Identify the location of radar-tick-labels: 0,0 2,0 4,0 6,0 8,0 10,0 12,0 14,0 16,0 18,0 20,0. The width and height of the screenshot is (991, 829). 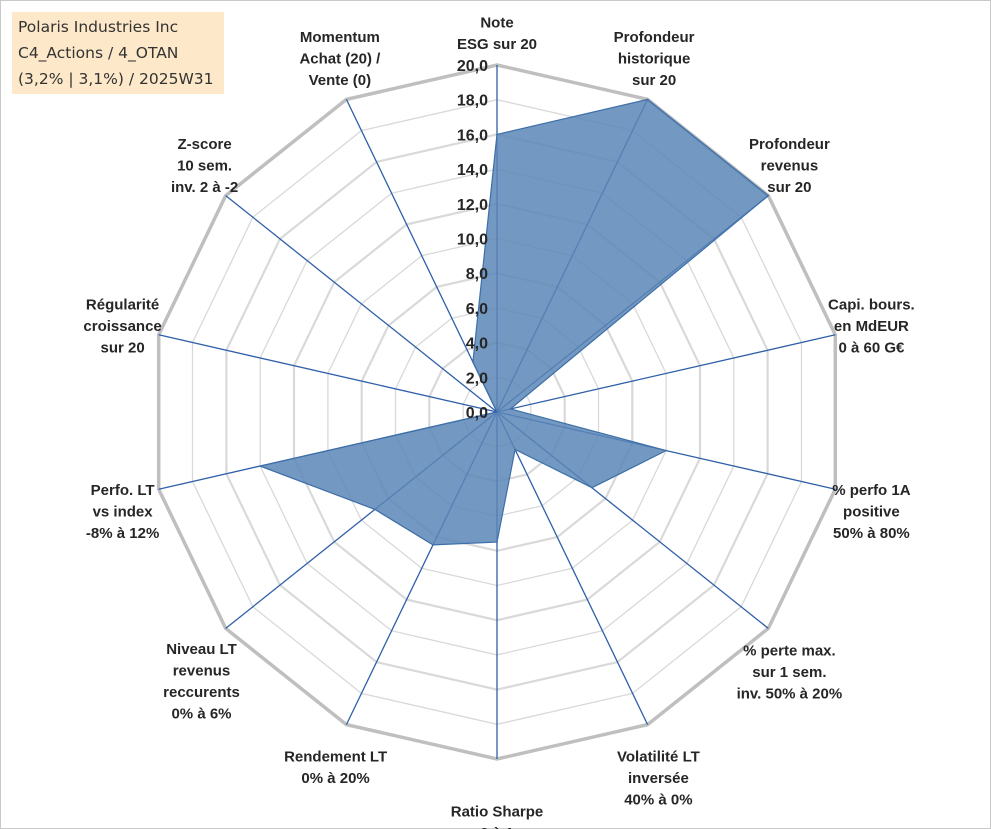
(472, 240).